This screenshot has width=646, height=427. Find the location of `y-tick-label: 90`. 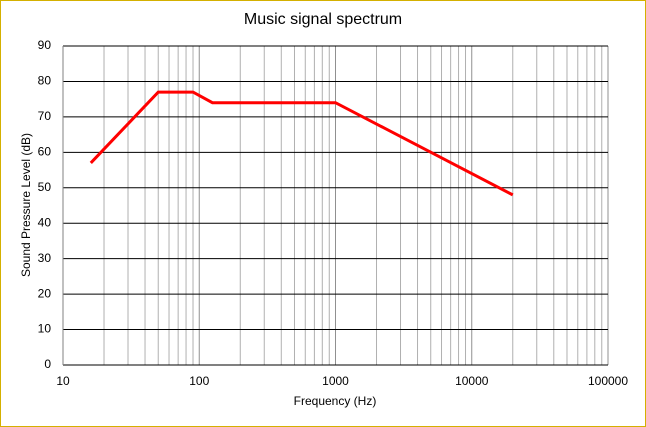

y-tick-label: 90 is located at coordinates (45, 45).